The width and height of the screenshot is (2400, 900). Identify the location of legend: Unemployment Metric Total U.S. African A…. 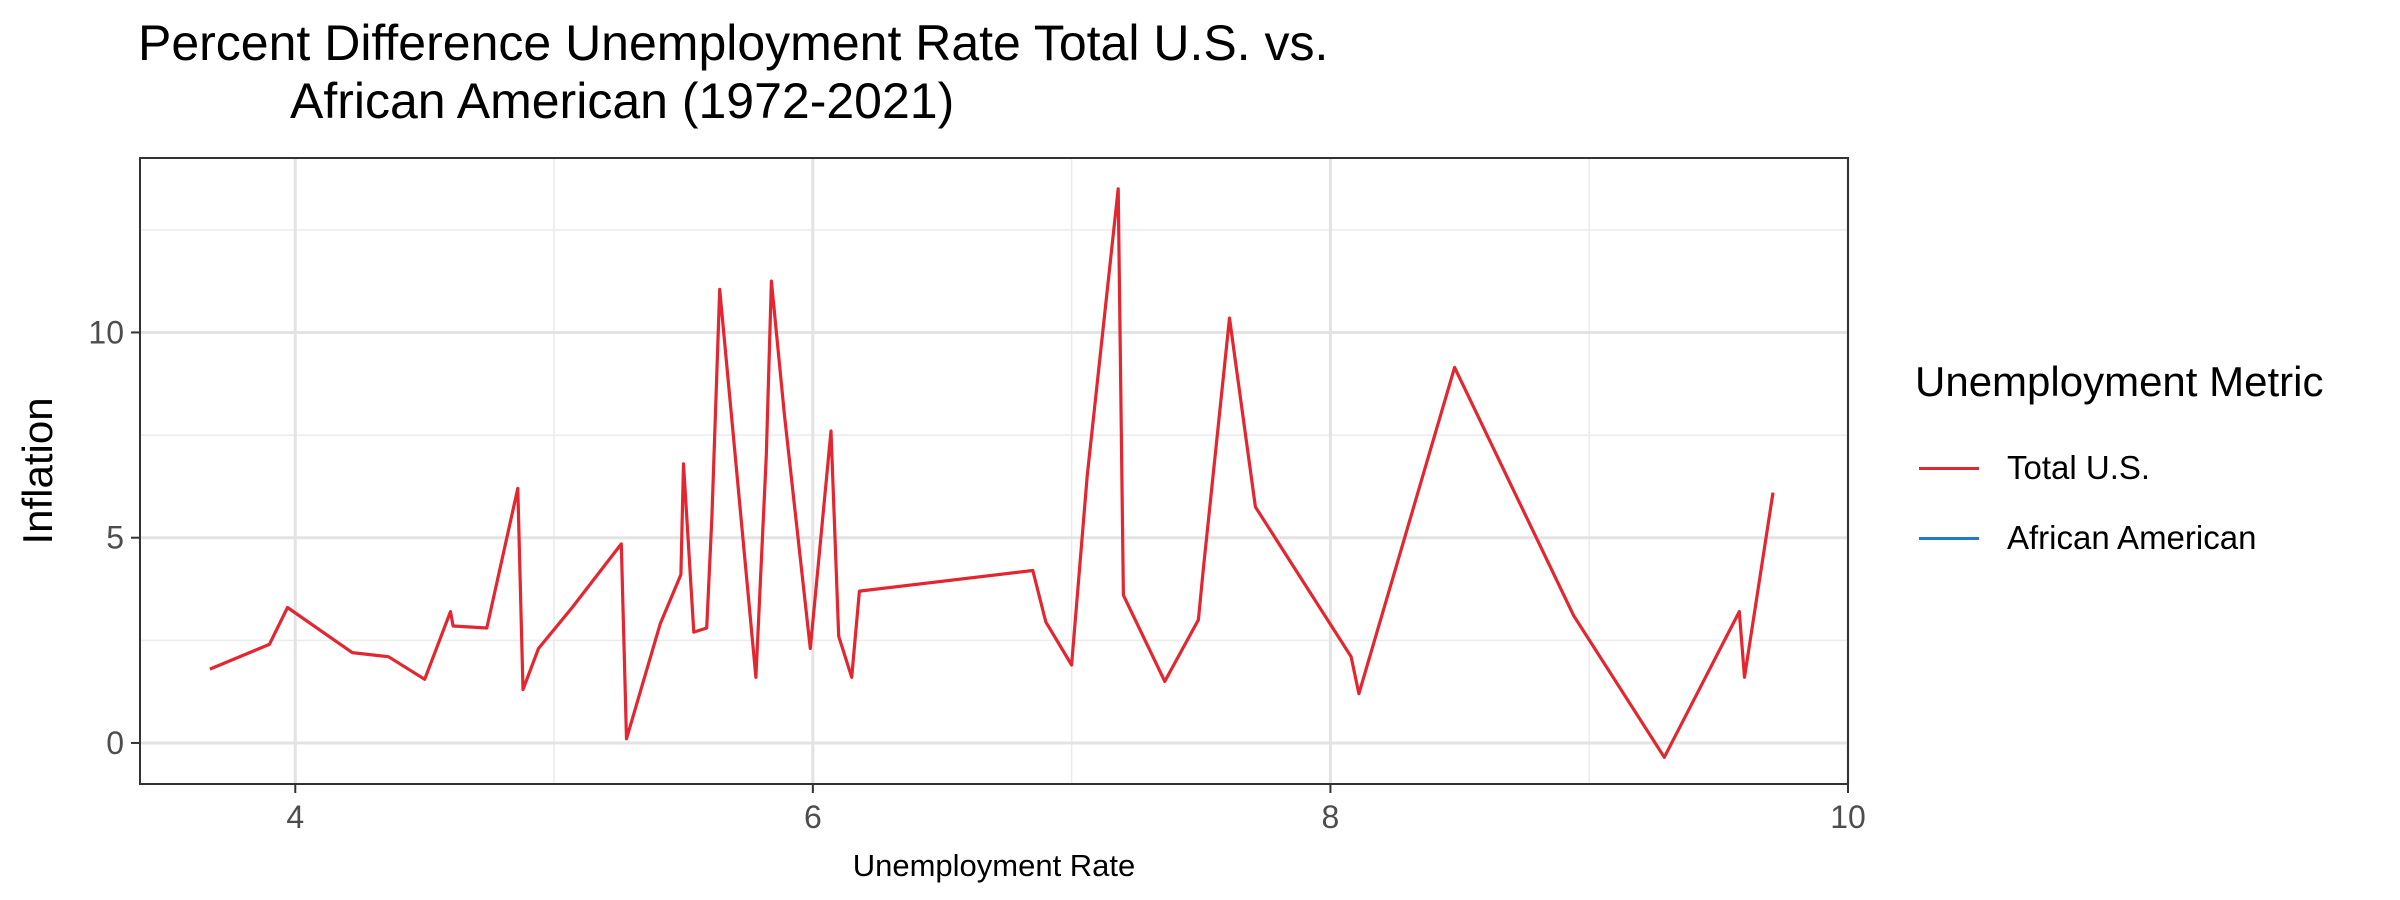
(2119, 457).